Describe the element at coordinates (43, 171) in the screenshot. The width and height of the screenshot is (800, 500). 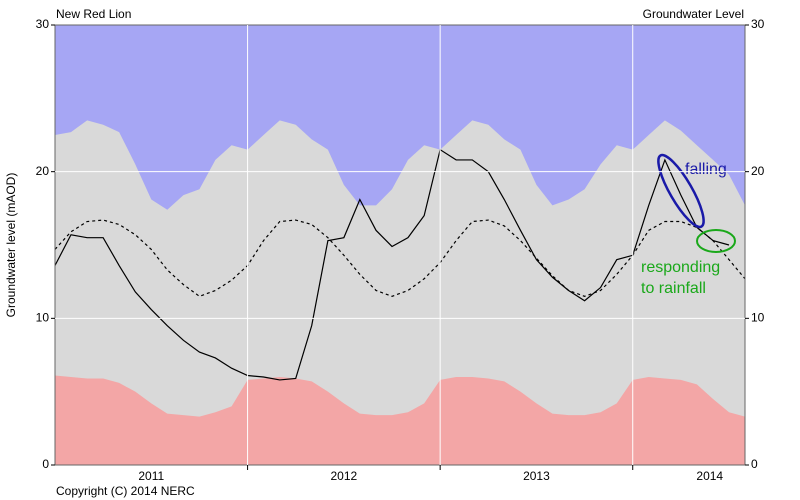
I see `y-tick-label: 20` at that location.